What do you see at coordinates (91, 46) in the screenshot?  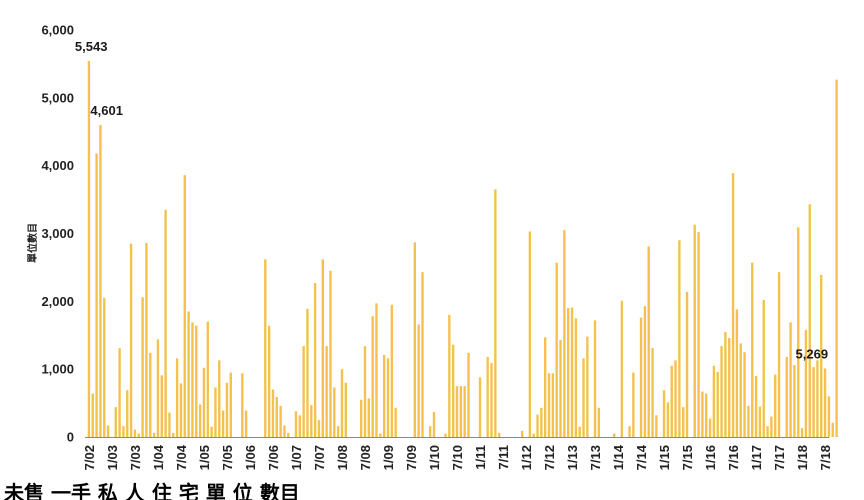 I see `data-label: 5,543` at bounding box center [91, 46].